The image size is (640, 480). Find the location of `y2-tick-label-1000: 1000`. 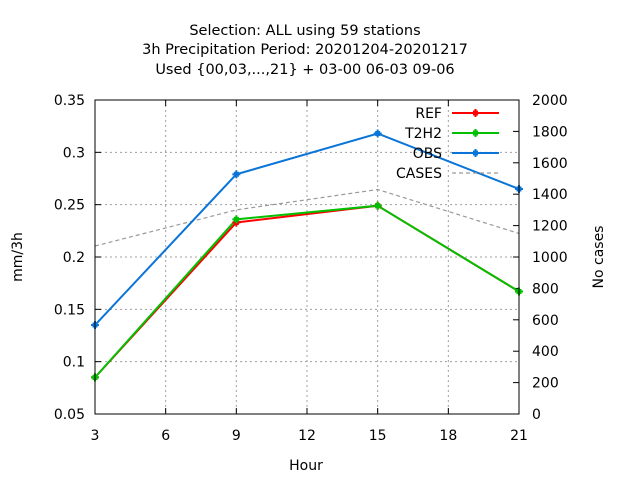

y2-tick-label-1000: 1000 is located at coordinates (550, 258).